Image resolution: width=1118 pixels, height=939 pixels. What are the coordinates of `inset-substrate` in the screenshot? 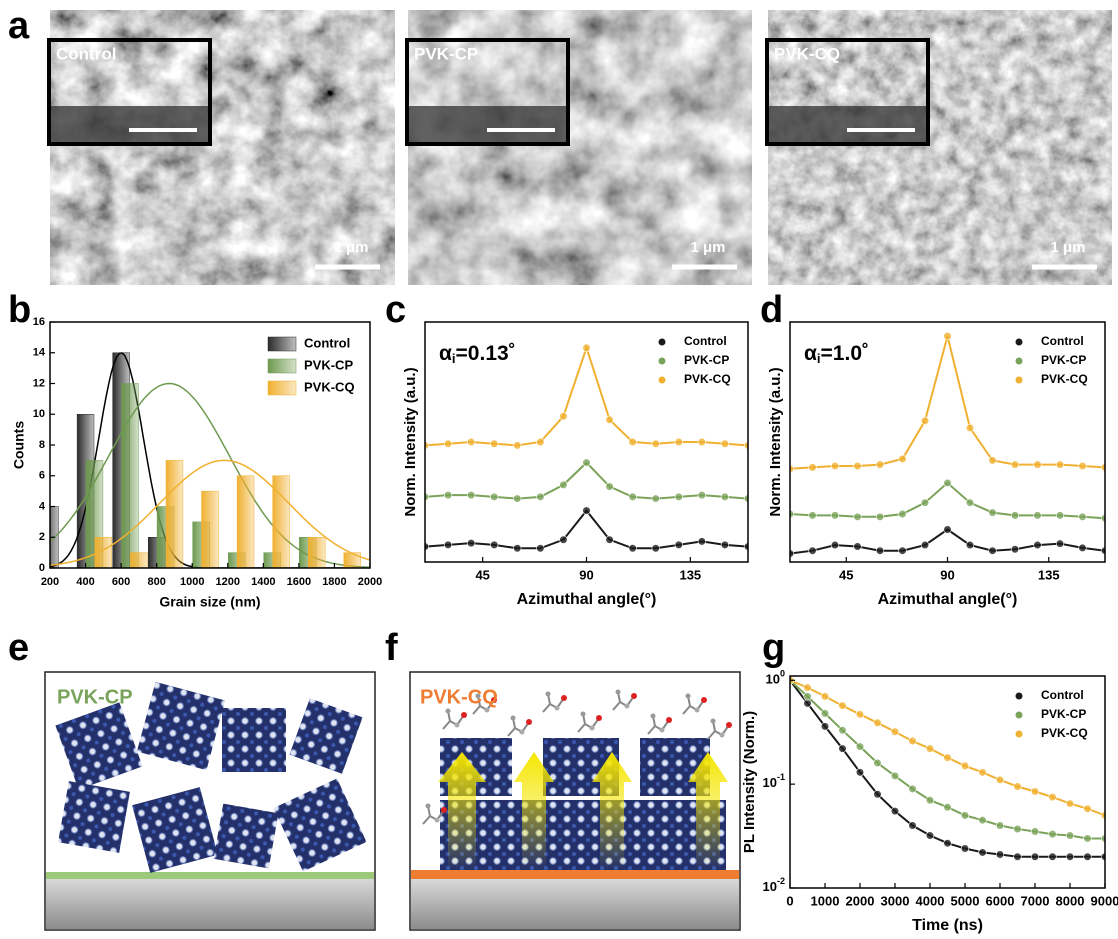 It's located at (487, 124).